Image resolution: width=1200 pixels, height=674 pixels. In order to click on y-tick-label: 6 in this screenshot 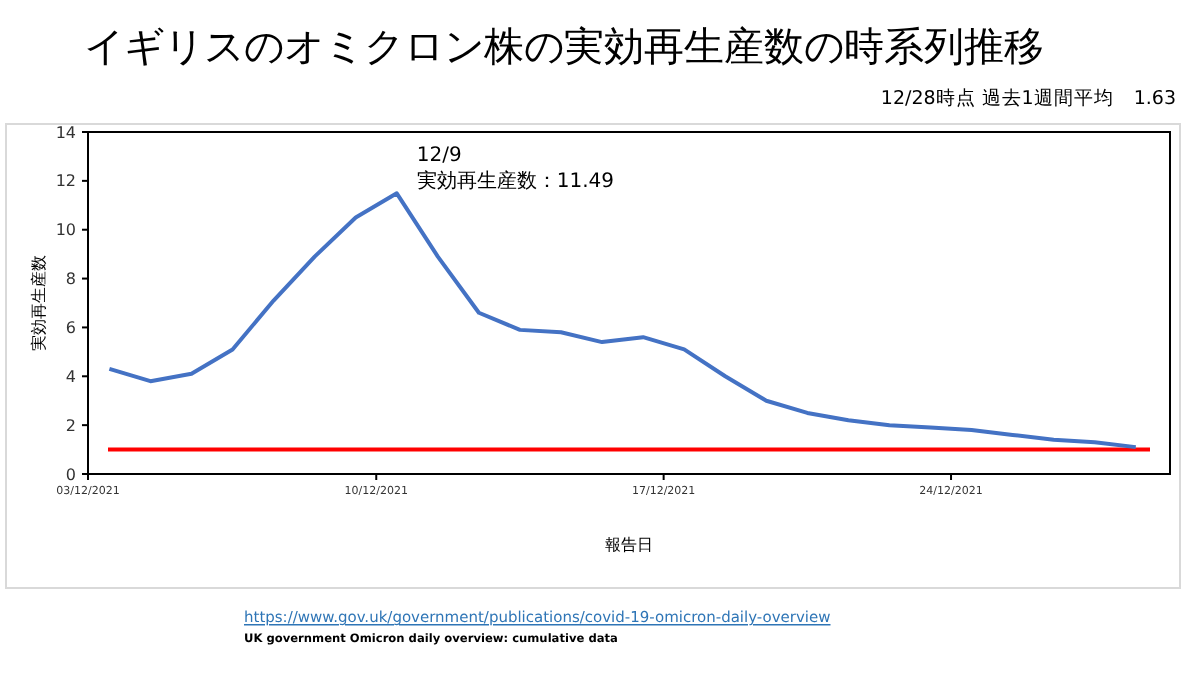, I will do `click(70, 328)`.